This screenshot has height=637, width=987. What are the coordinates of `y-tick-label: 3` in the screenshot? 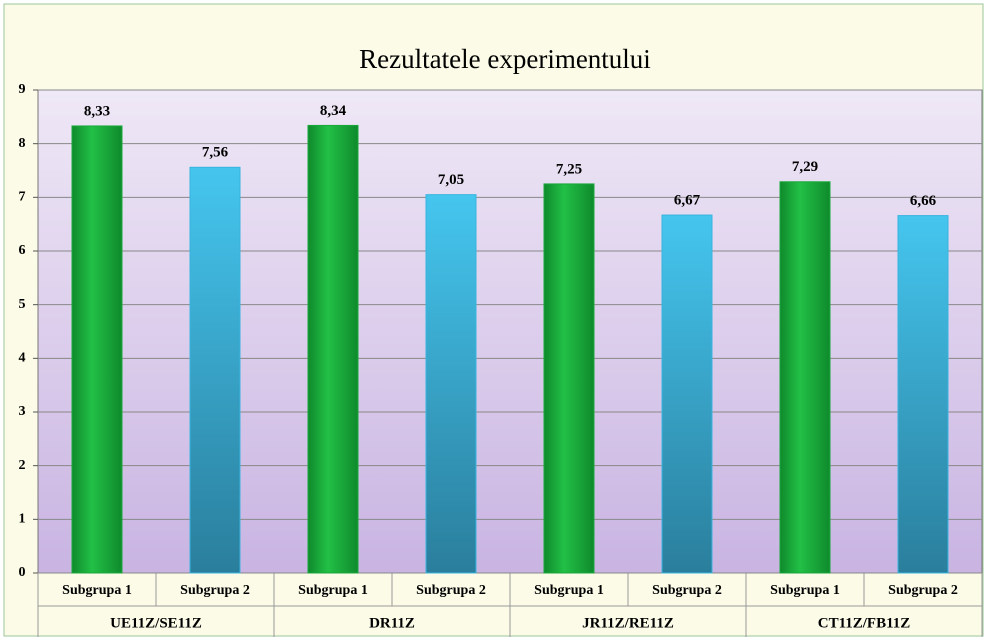 It's located at (22, 411).